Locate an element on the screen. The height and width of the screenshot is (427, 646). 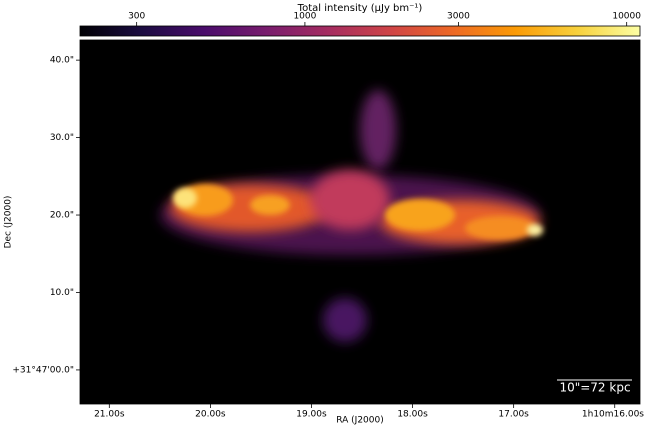
y-axis-label: Dec (J2000) is located at coordinates (9, 222).